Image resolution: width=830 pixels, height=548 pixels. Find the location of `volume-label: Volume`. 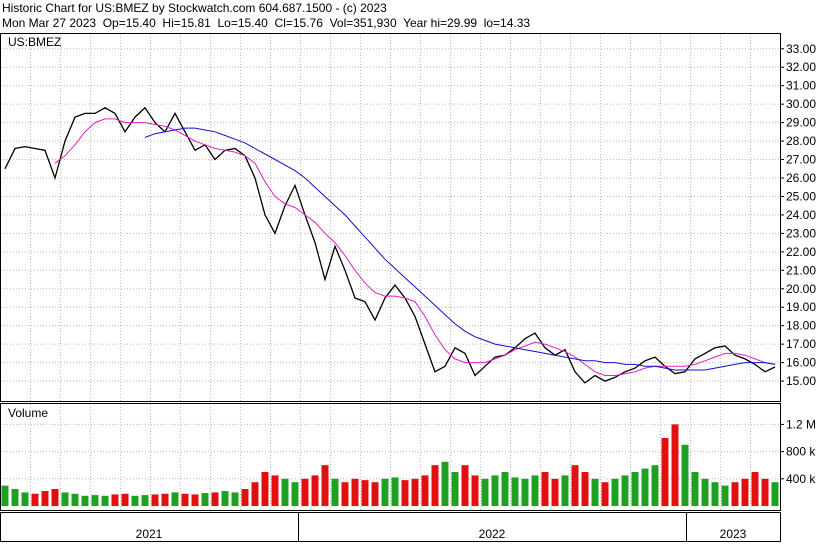

volume-label: Volume is located at coordinates (28, 413).